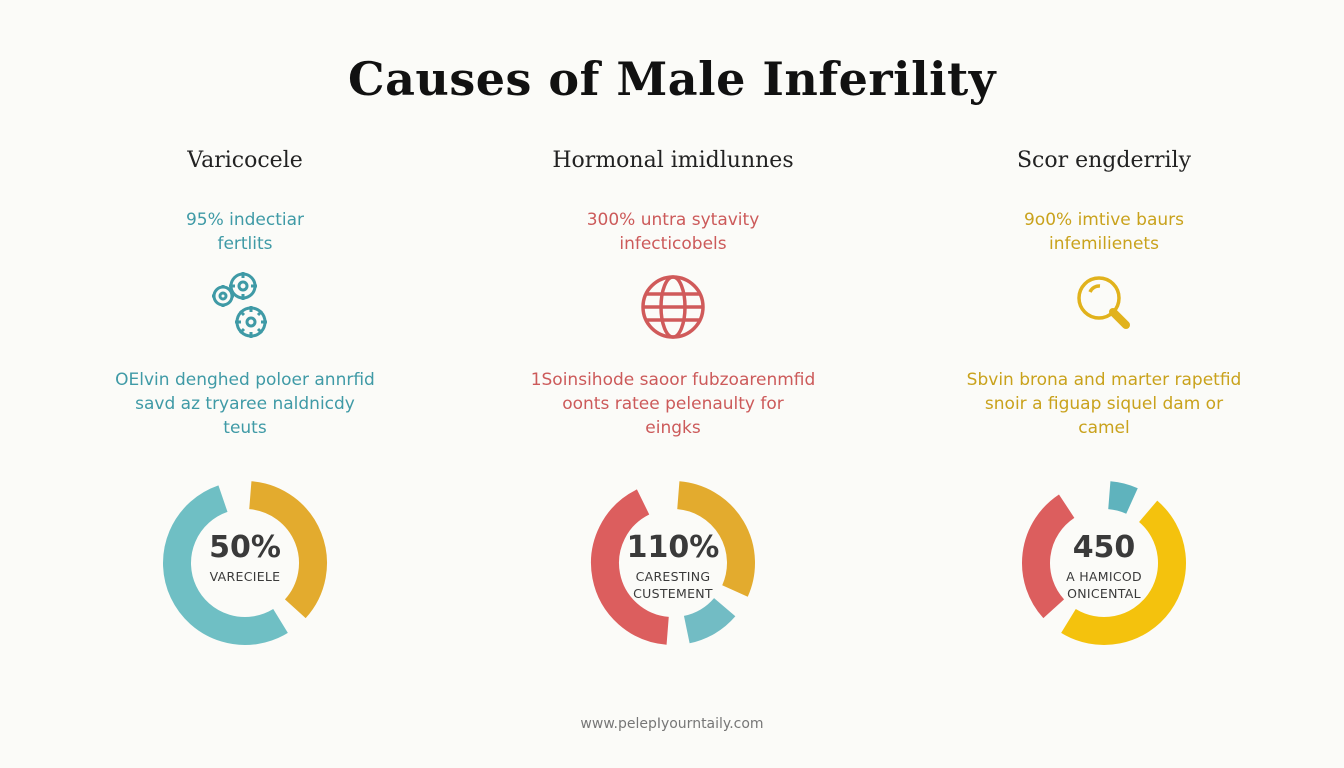 This screenshot has height=768, width=1344. What do you see at coordinates (672, 79) in the screenshot?
I see `page-title: Causes of Male Inferility` at bounding box center [672, 79].